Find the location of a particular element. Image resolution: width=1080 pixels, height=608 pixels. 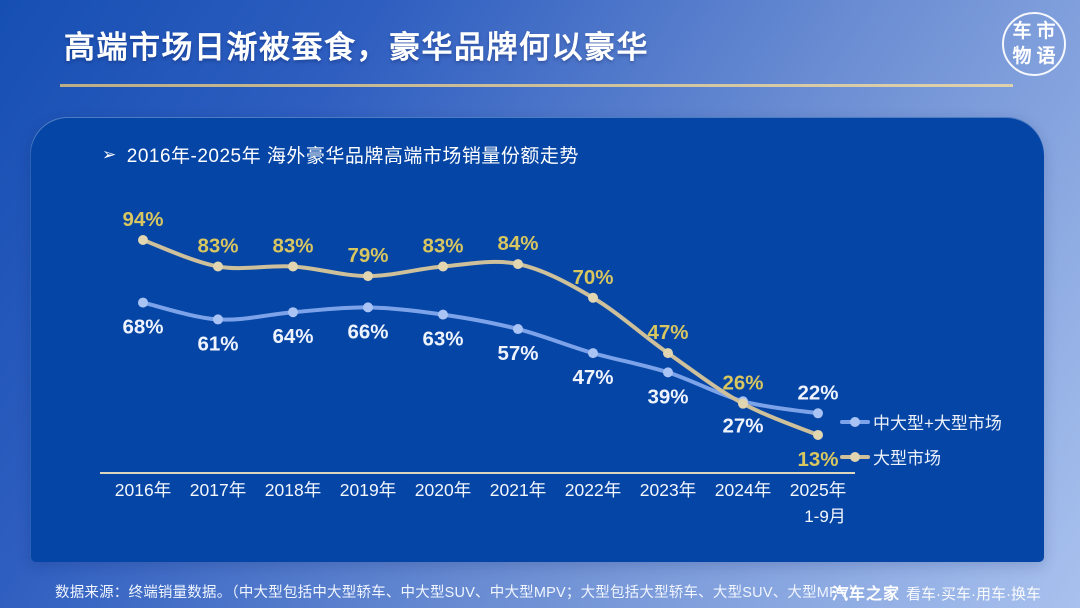

logo-char: 语 is located at coordinates (1046, 56).